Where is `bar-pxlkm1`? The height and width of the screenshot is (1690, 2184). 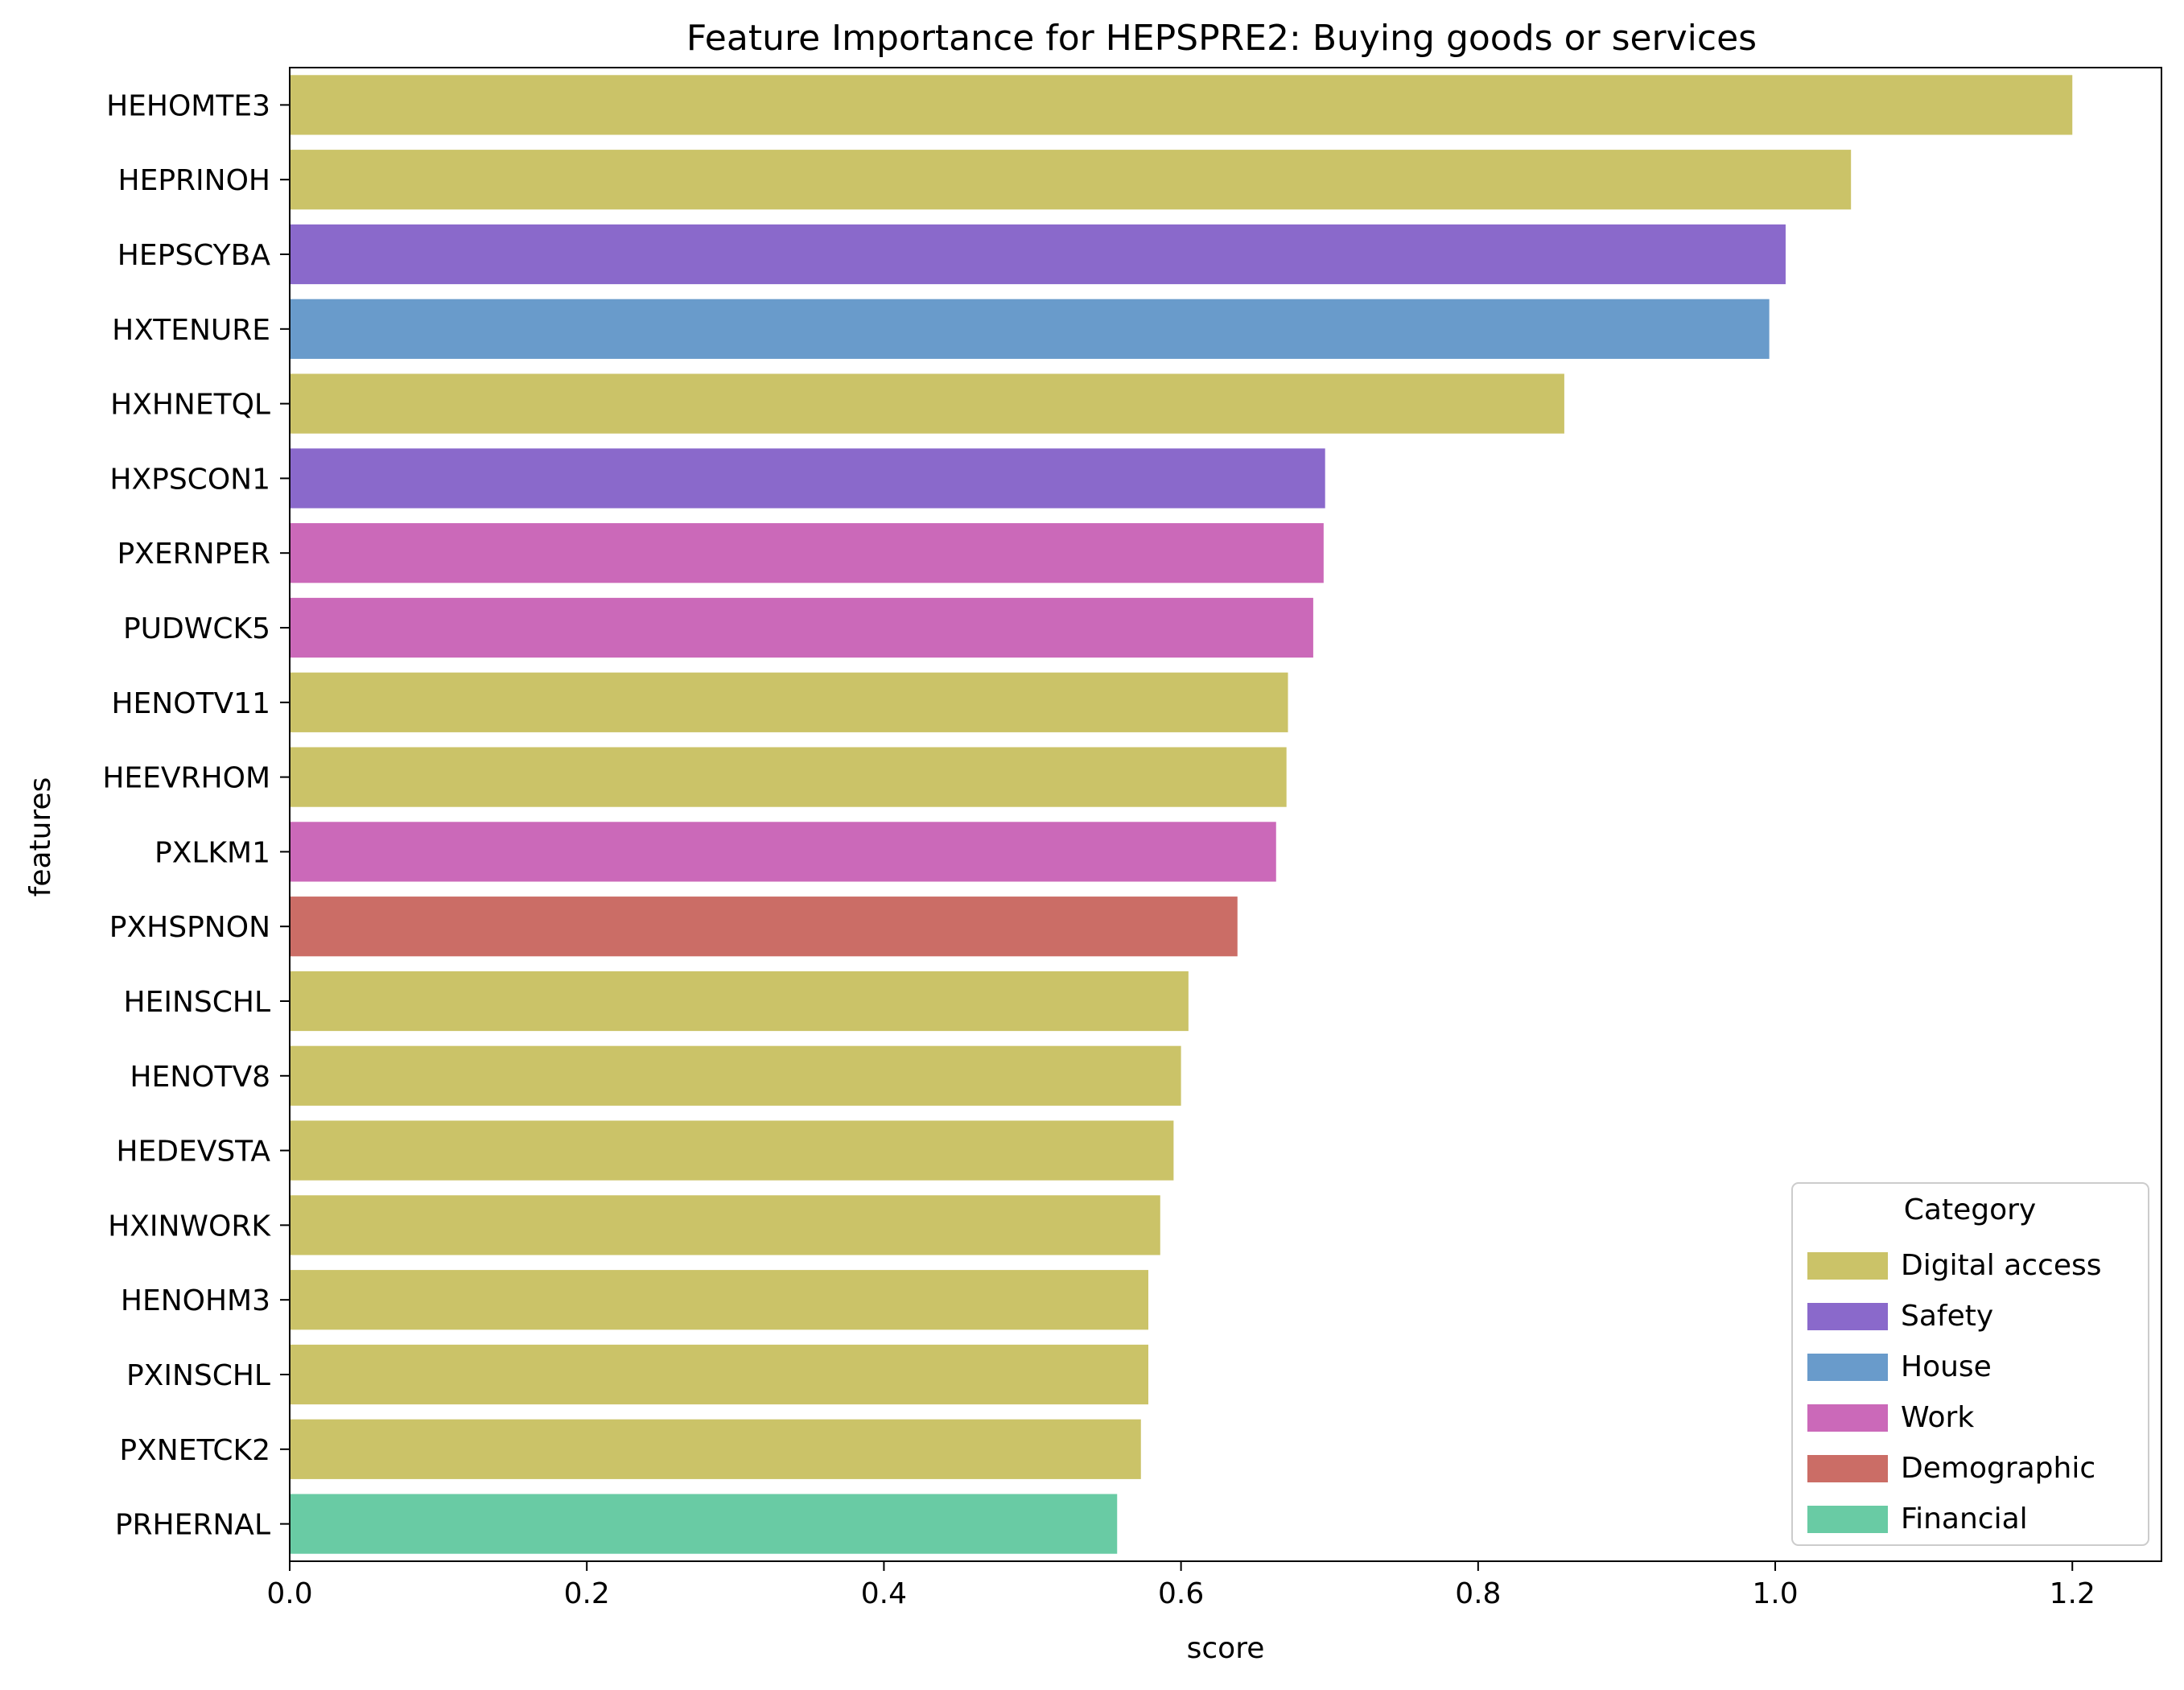
bar-pxlkm1 is located at coordinates (783, 852).